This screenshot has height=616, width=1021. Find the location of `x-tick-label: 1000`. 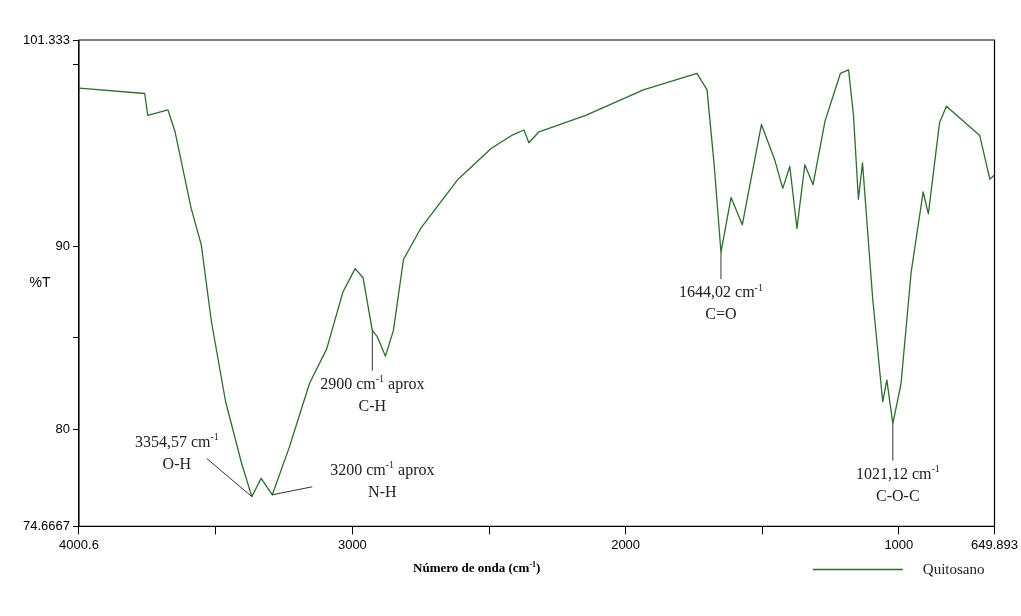

x-tick-label: 1000 is located at coordinates (899, 544).